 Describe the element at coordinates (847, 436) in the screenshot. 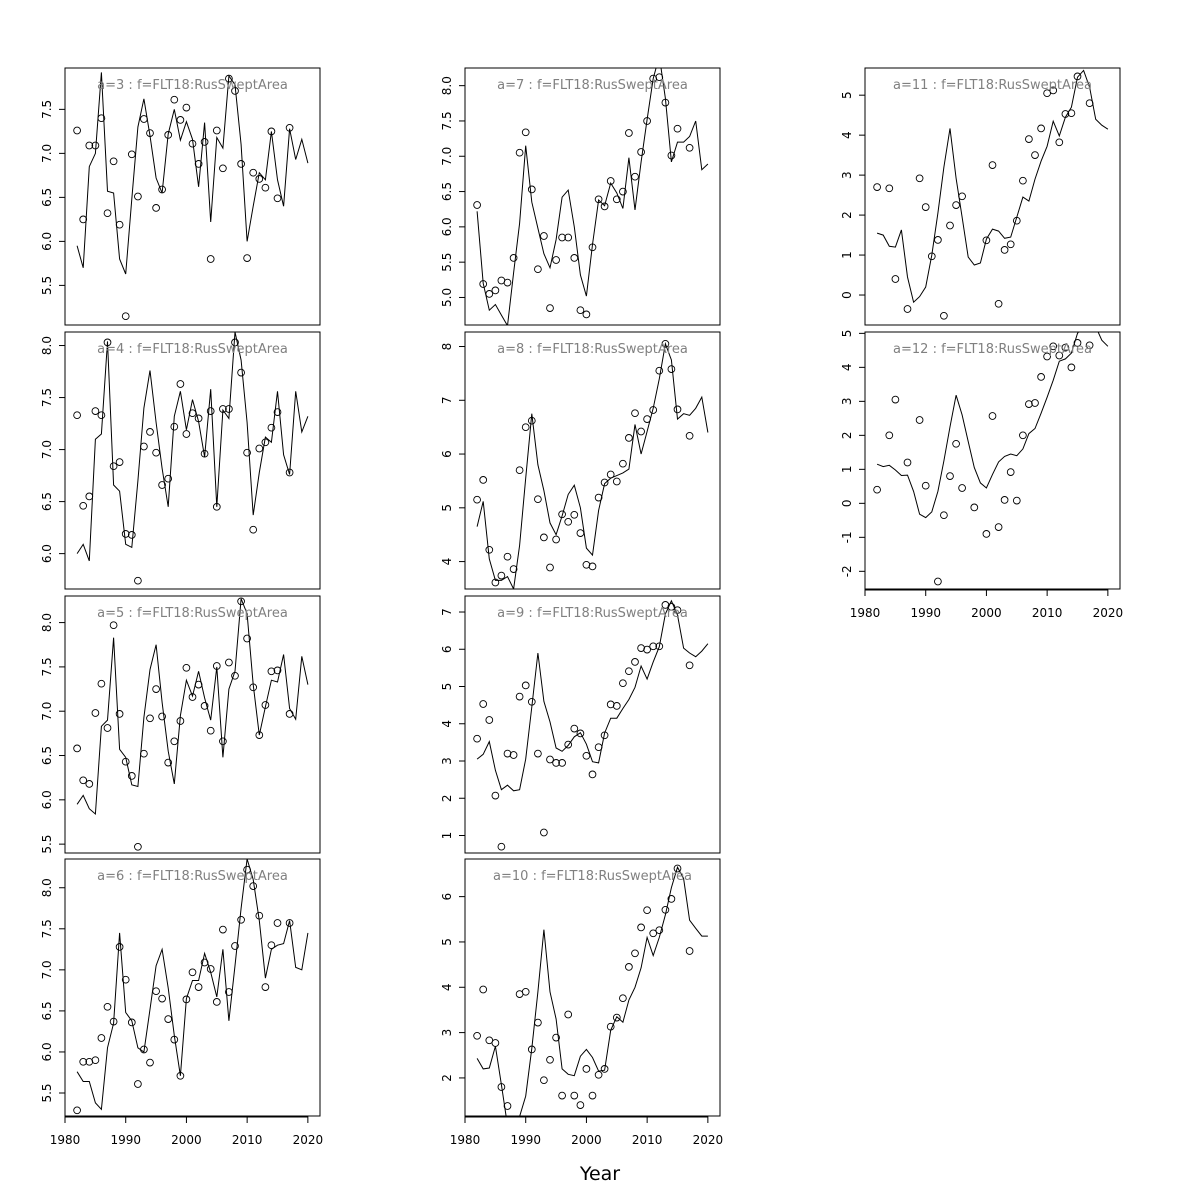

I see `y-tick-label: 2` at that location.